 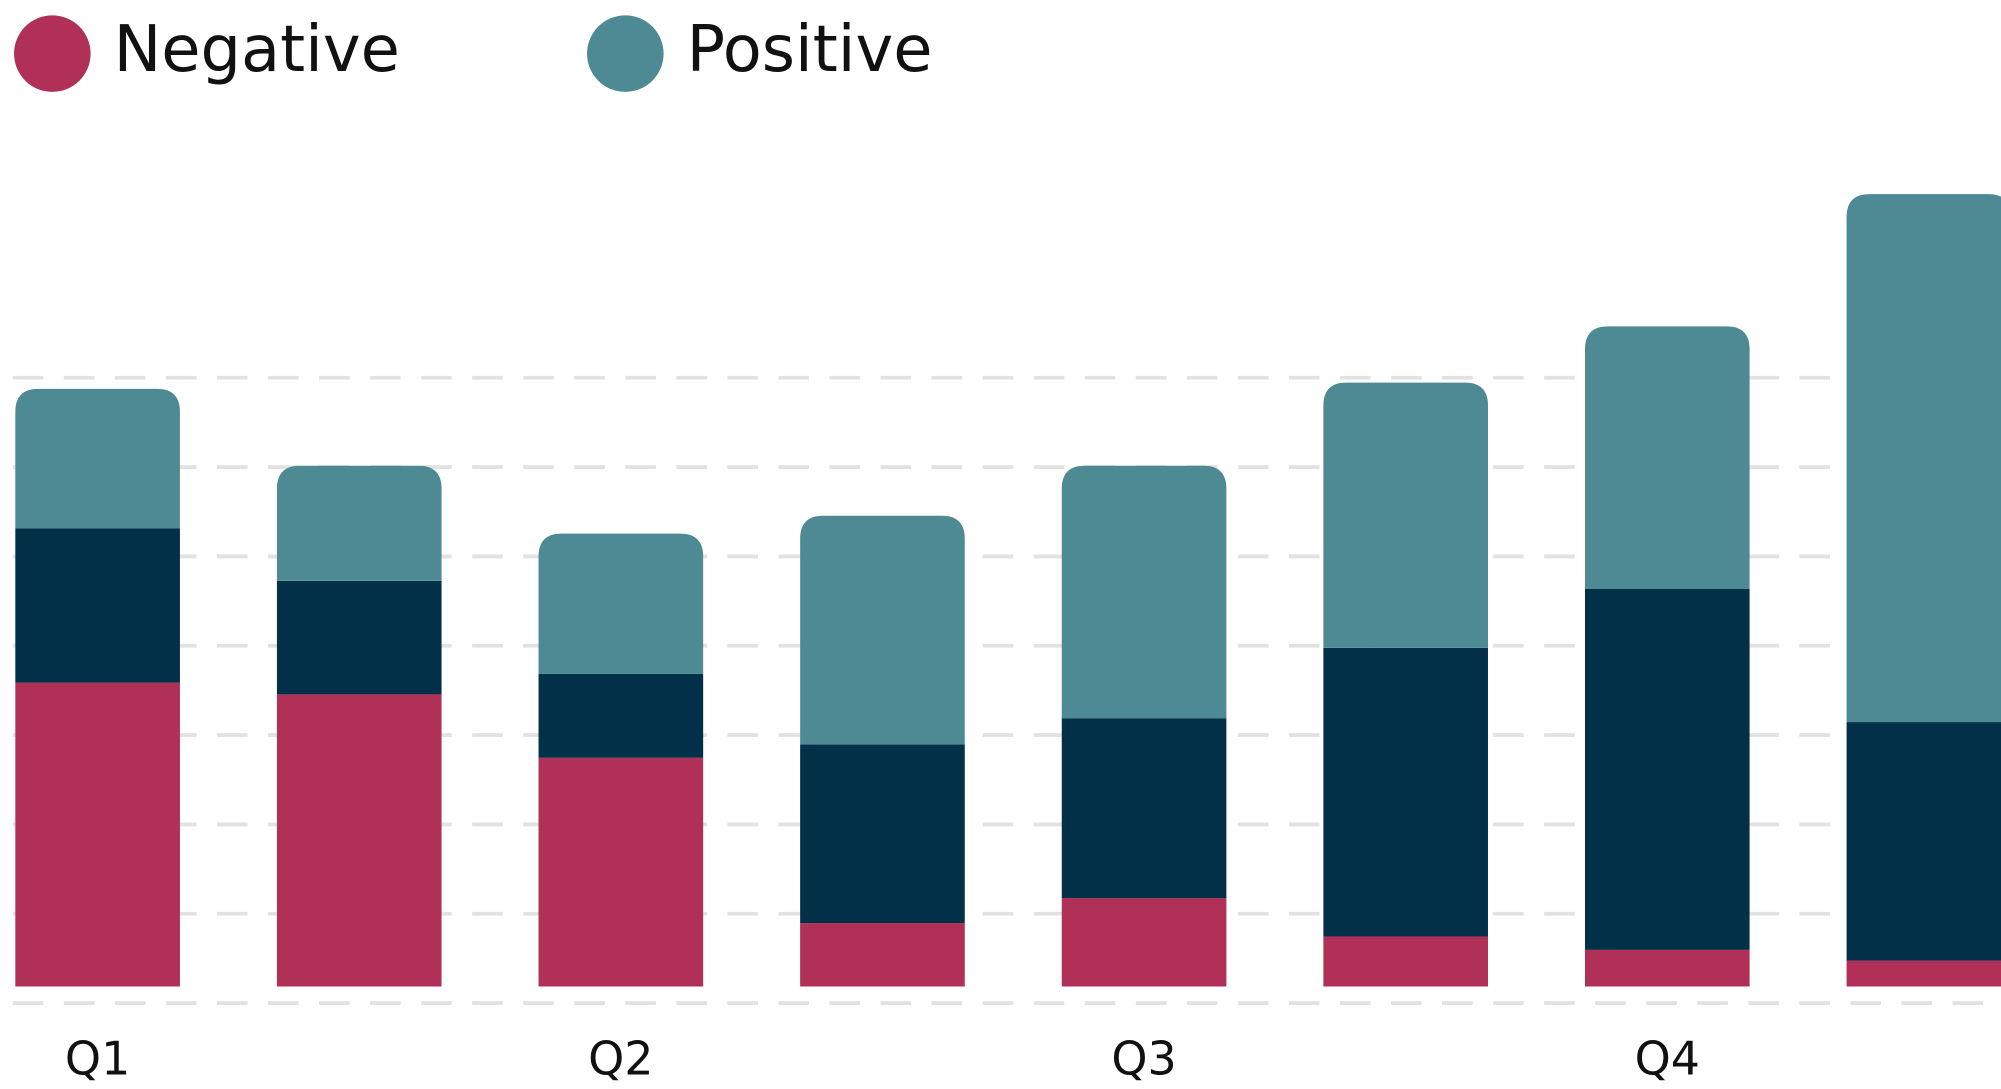 What do you see at coordinates (1143, 1058) in the screenshot?
I see `x-tick-label: Q3` at bounding box center [1143, 1058].